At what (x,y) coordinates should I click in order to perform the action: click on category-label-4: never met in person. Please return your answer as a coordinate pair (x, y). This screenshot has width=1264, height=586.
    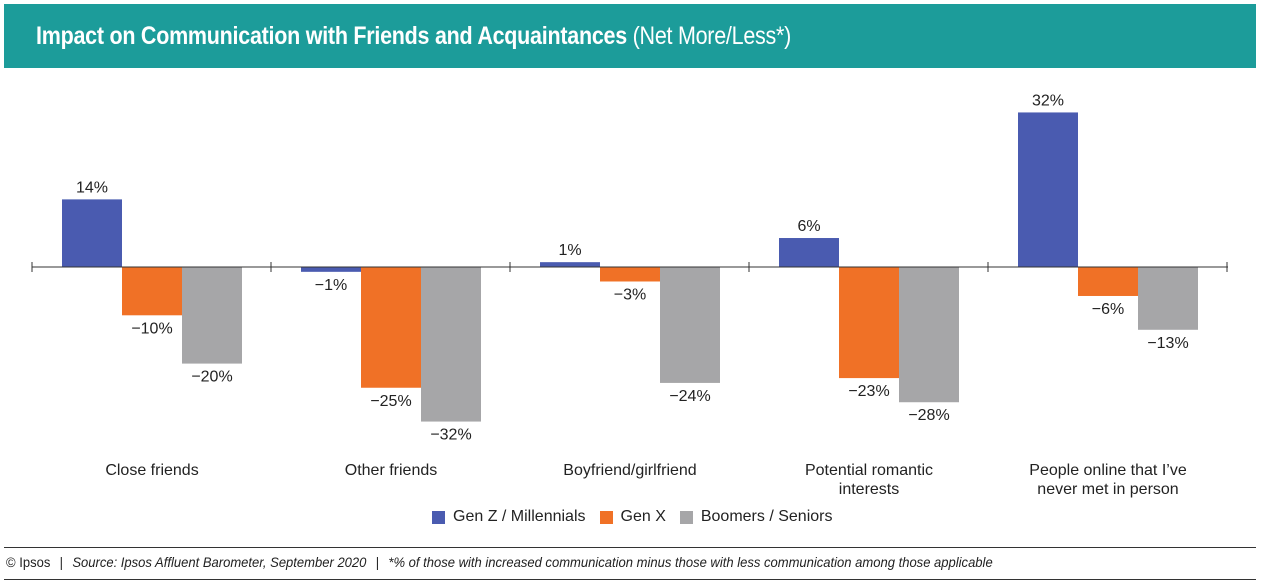
    Looking at the image, I should click on (1107, 489).